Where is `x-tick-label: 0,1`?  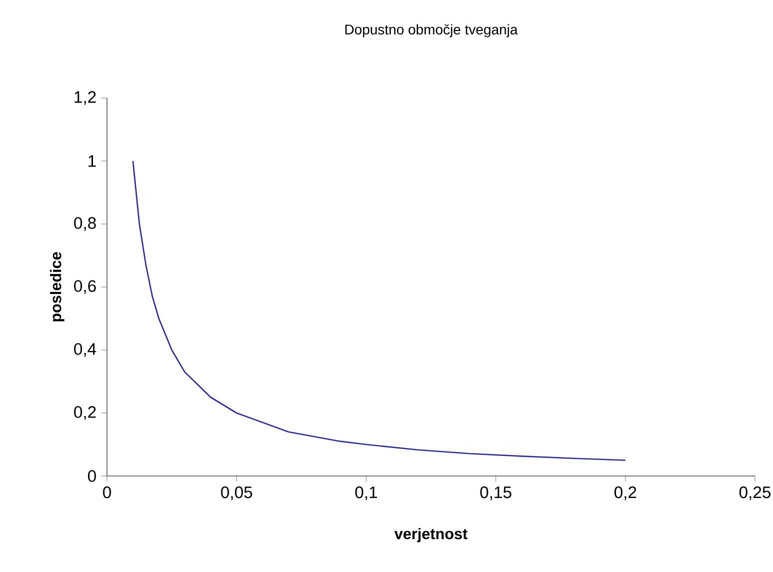 x-tick-label: 0,1 is located at coordinates (366, 493).